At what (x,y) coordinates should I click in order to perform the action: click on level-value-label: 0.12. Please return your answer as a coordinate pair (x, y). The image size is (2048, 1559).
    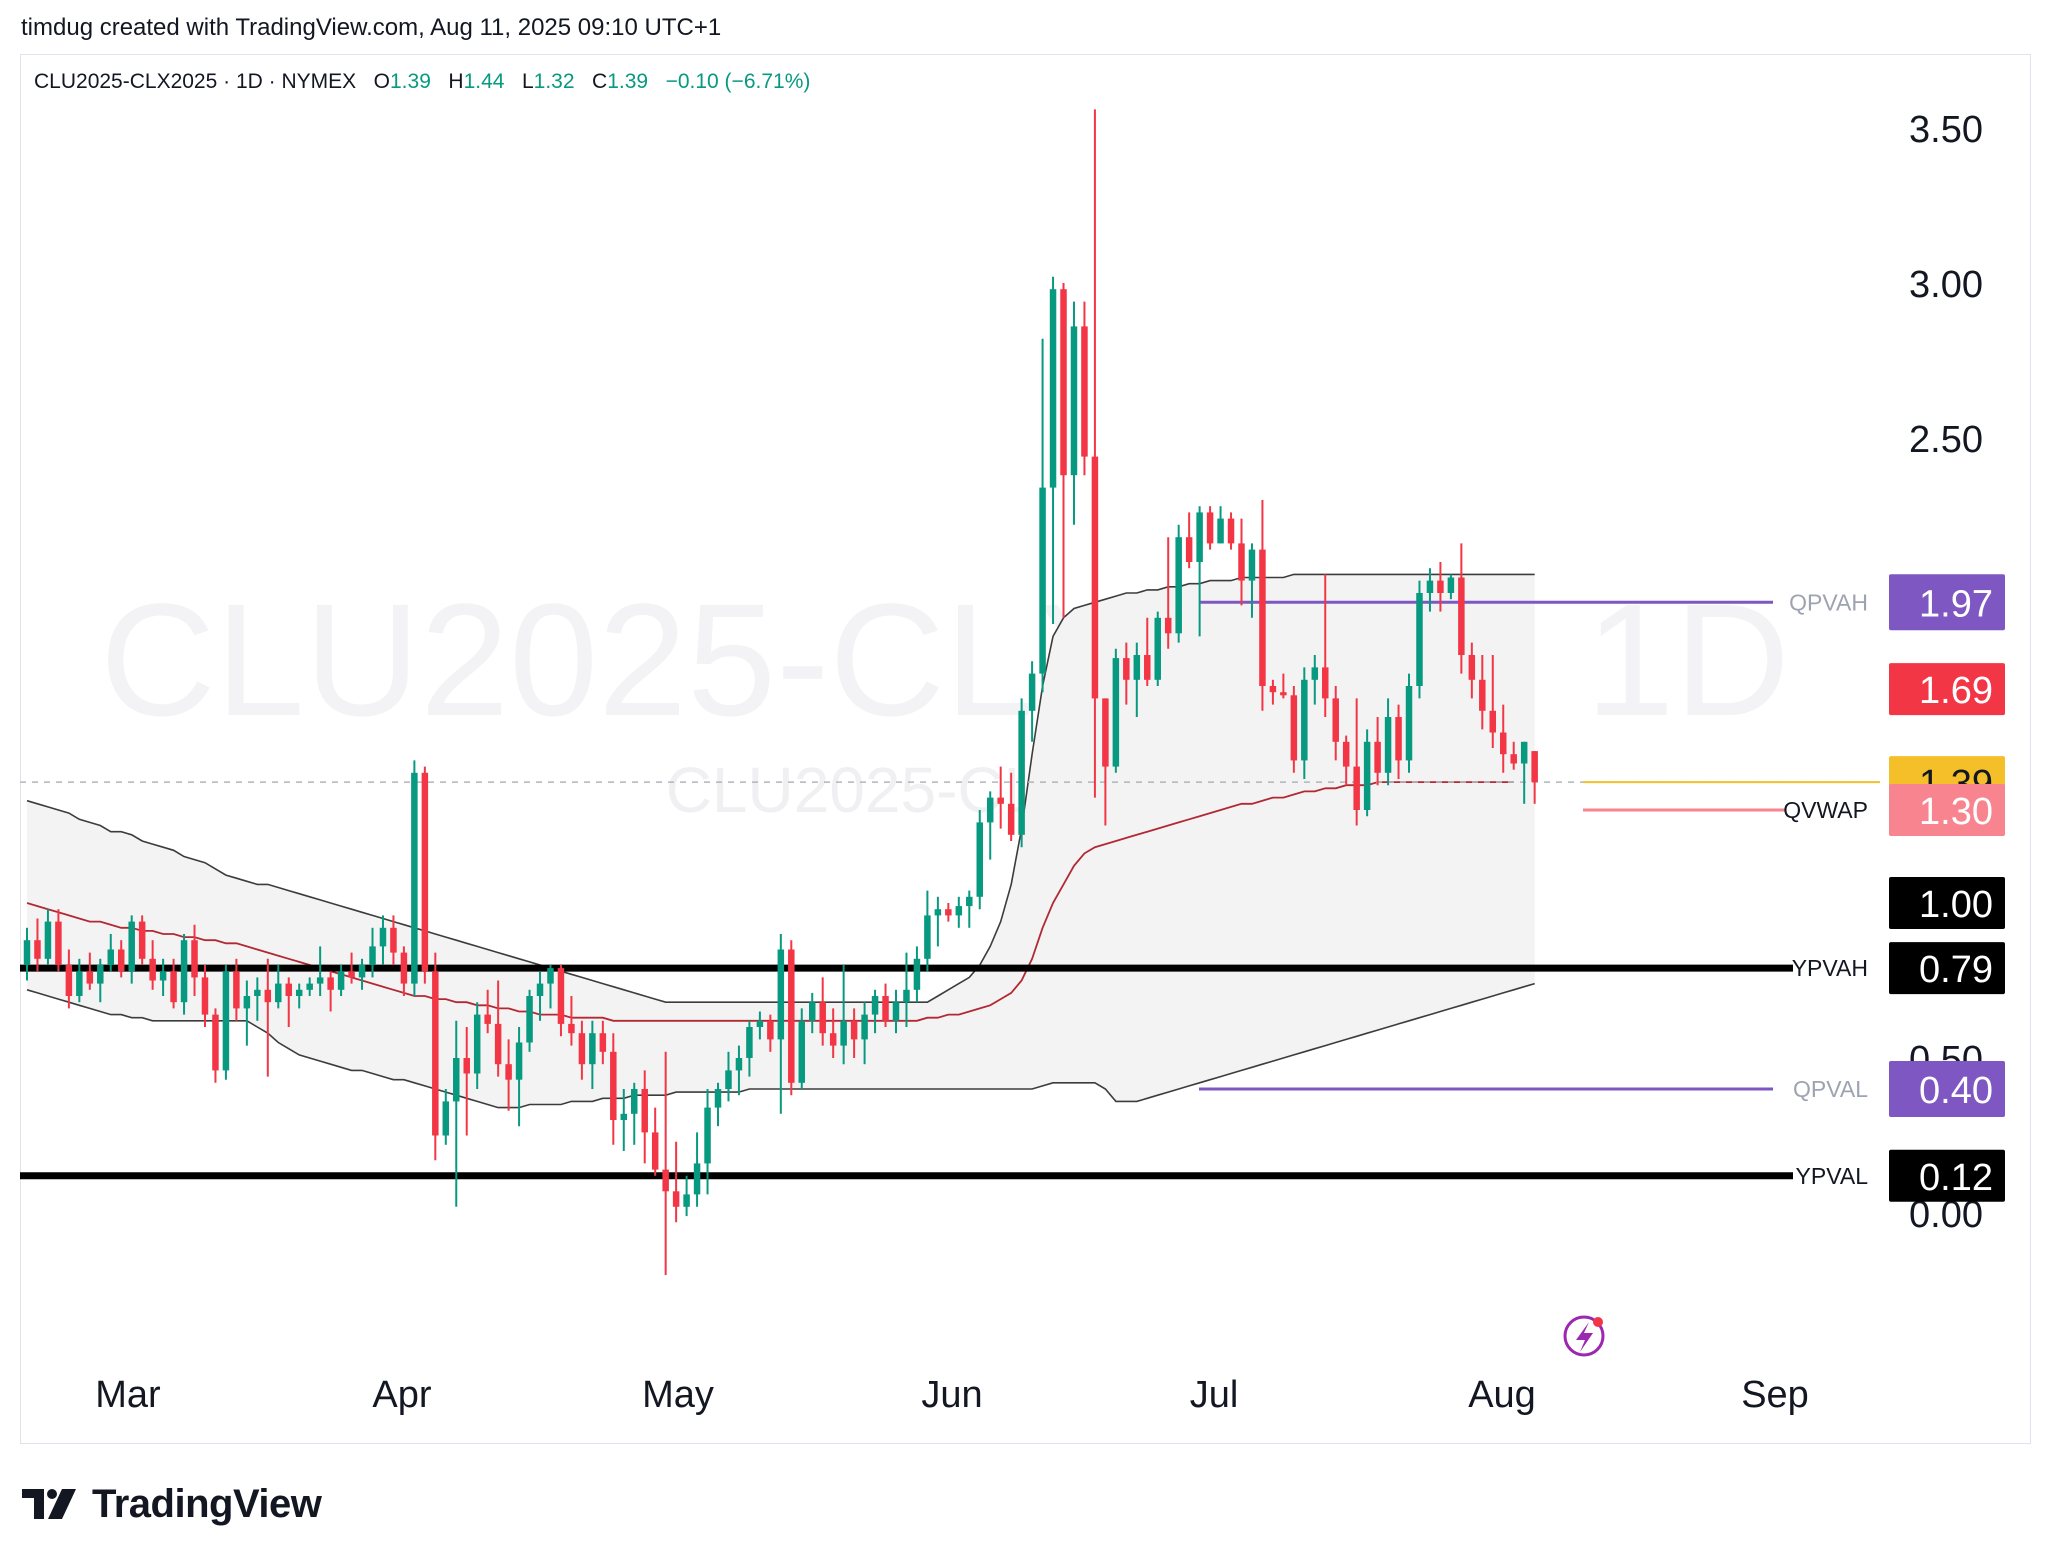
    Looking at the image, I should click on (1956, 1178).